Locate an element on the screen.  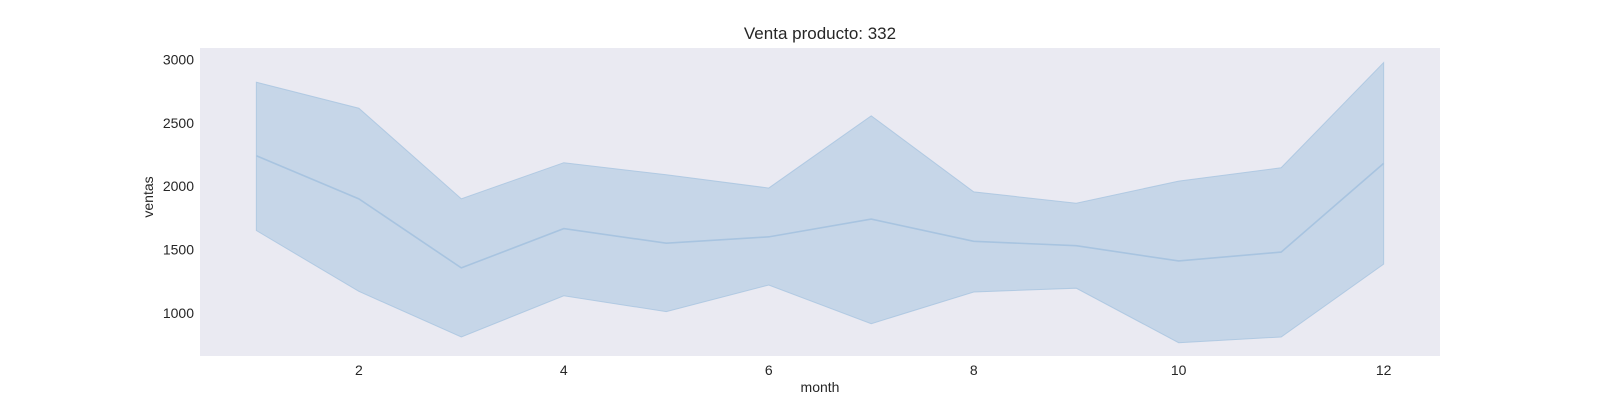
y-tick-label: 3000 is located at coordinates (178, 59).